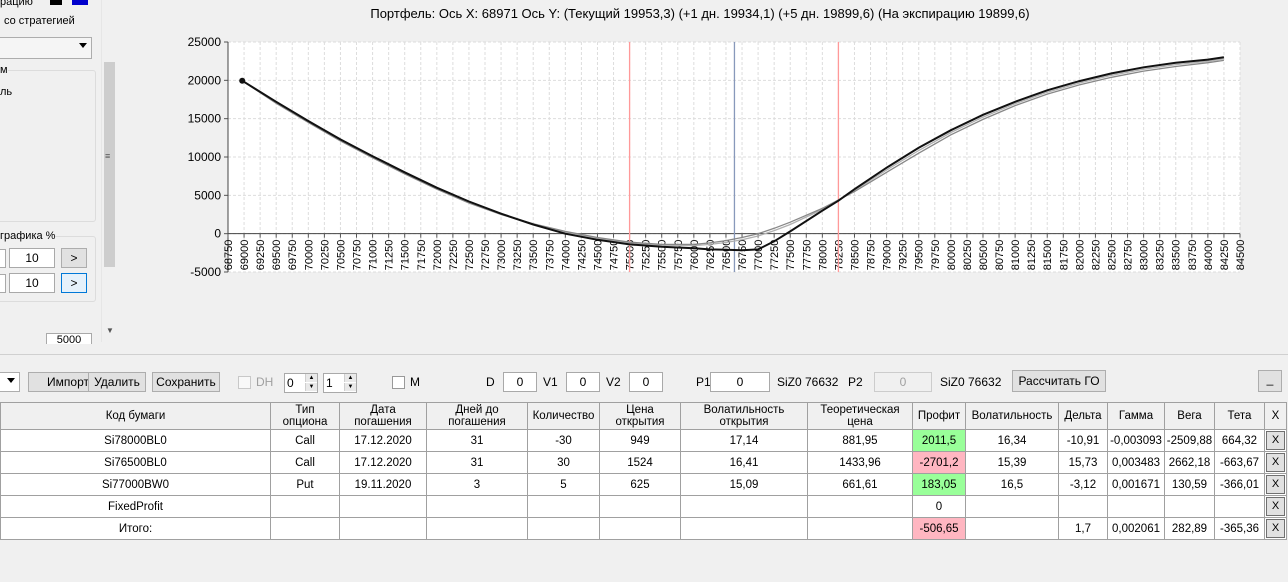 The image size is (1288, 582). What do you see at coordinates (1136, 528) in the screenshot?
I see `cell-gamma: 0,002061` at bounding box center [1136, 528].